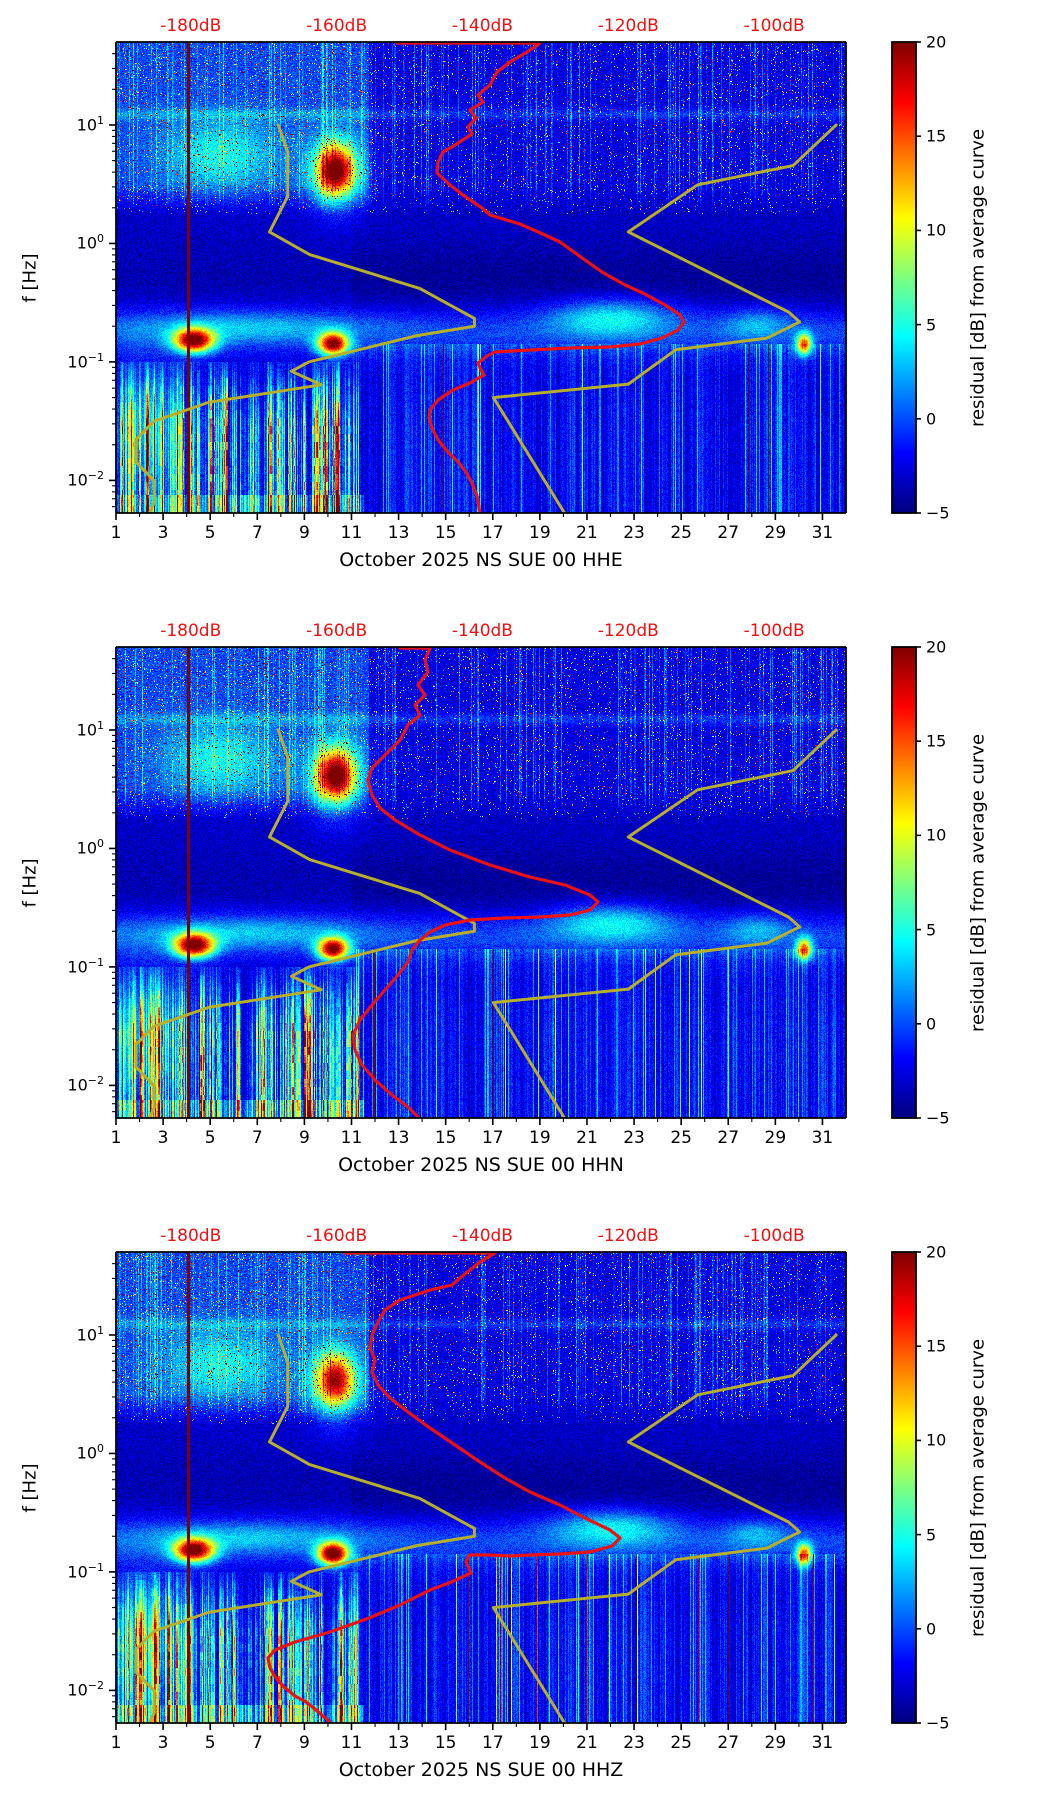 Image resolution: width=1052 pixels, height=1806 pixels. What do you see at coordinates (481, 1770) in the screenshot?
I see `panel-title: October 2025 NS SUE 00 HHZ` at bounding box center [481, 1770].